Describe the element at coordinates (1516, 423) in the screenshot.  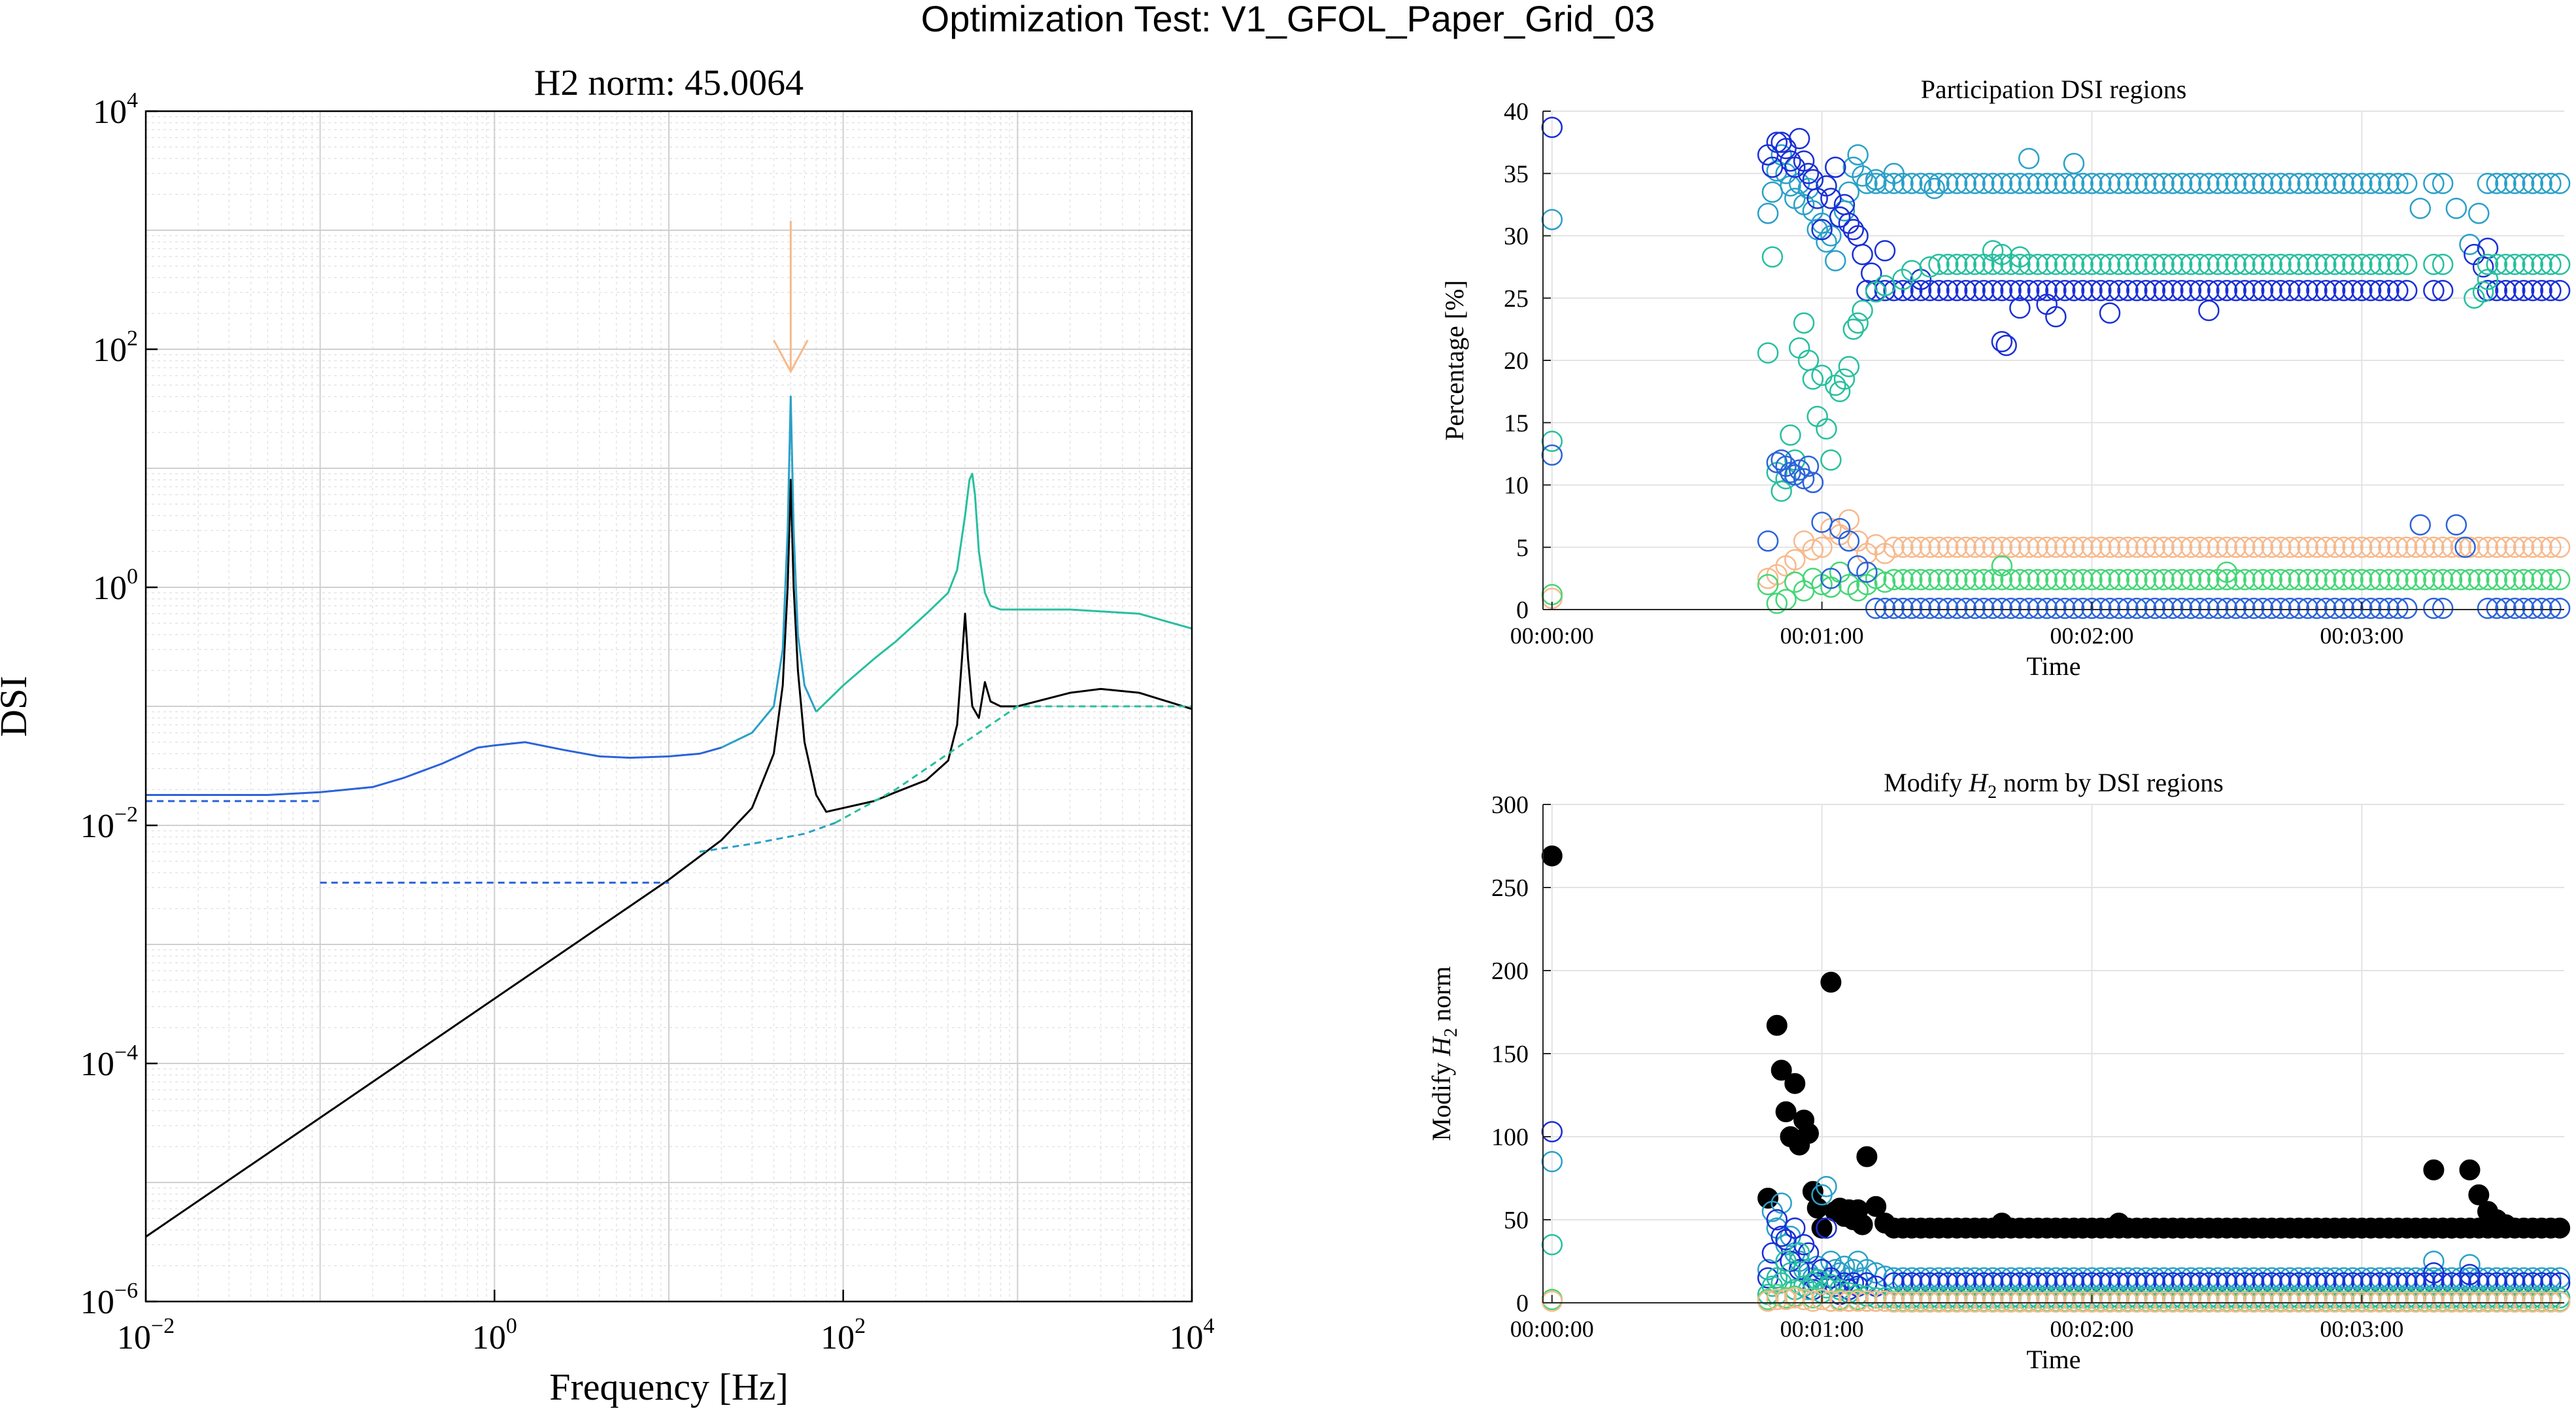
I see `y-tick-label: 15` at that location.